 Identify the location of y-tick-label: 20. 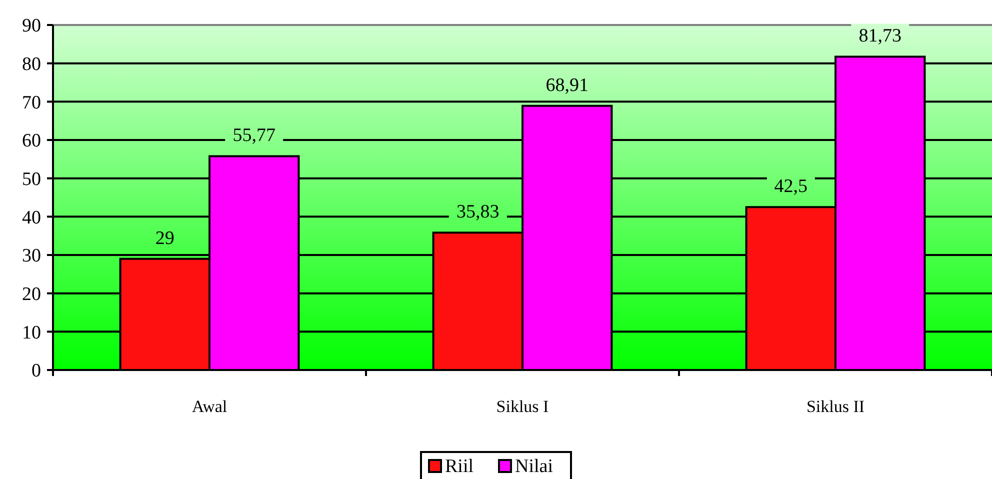
(31, 294).